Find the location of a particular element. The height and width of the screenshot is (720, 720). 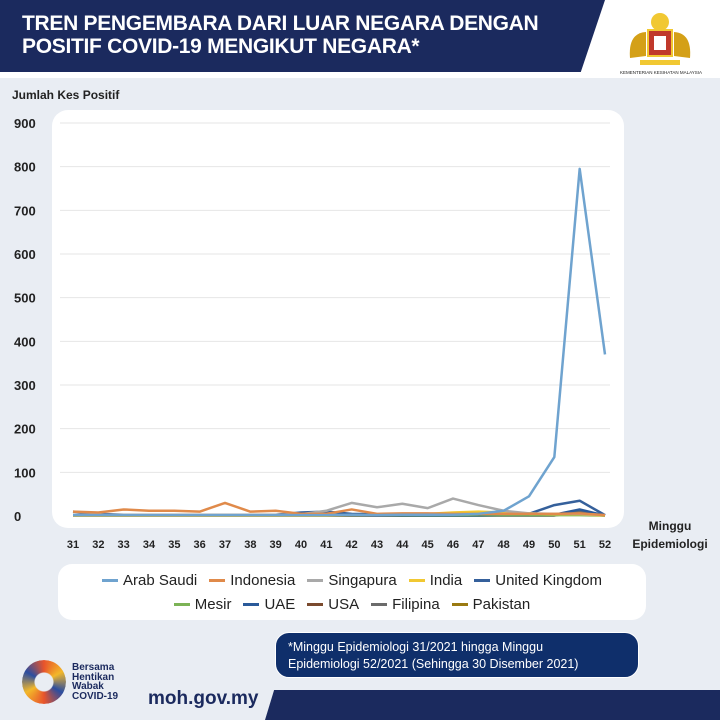

legend-label: Pakistan is located at coordinates (501, 604).